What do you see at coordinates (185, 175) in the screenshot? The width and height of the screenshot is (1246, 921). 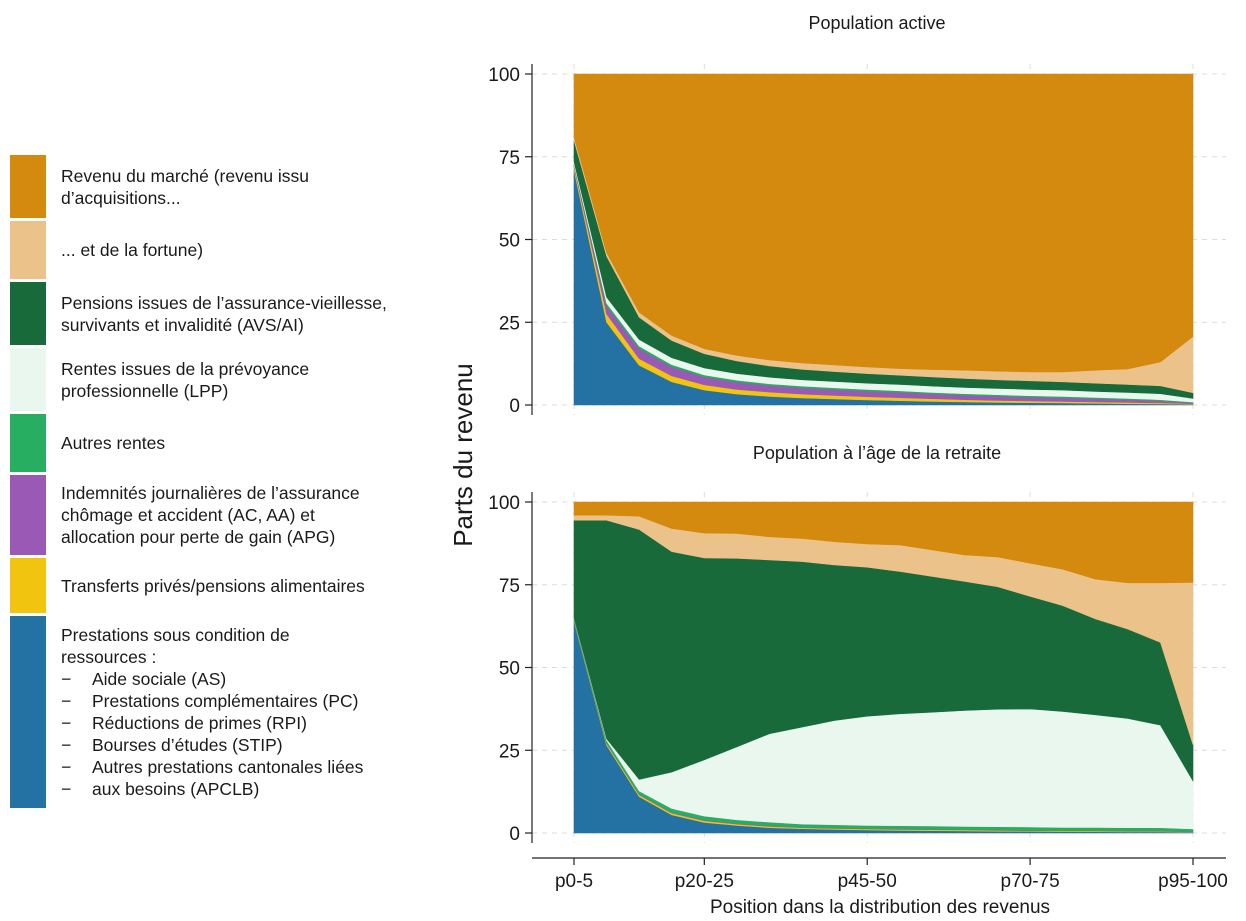 I see `legend-label-line: Revenu du marché (revenu issu` at bounding box center [185, 175].